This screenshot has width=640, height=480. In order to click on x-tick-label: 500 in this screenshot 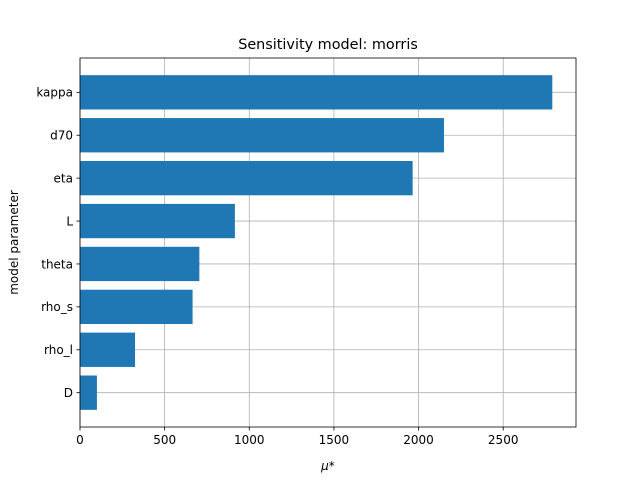, I will do `click(164, 440)`.